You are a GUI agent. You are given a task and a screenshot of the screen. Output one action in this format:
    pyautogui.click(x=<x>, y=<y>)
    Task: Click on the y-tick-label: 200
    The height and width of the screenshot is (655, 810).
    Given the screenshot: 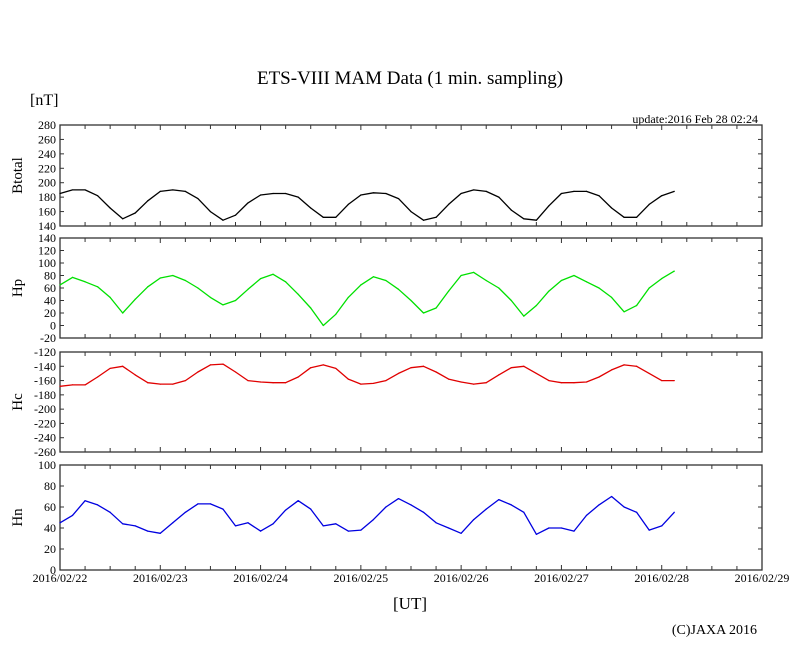 What is the action you would take?
    pyautogui.click(x=47, y=183)
    